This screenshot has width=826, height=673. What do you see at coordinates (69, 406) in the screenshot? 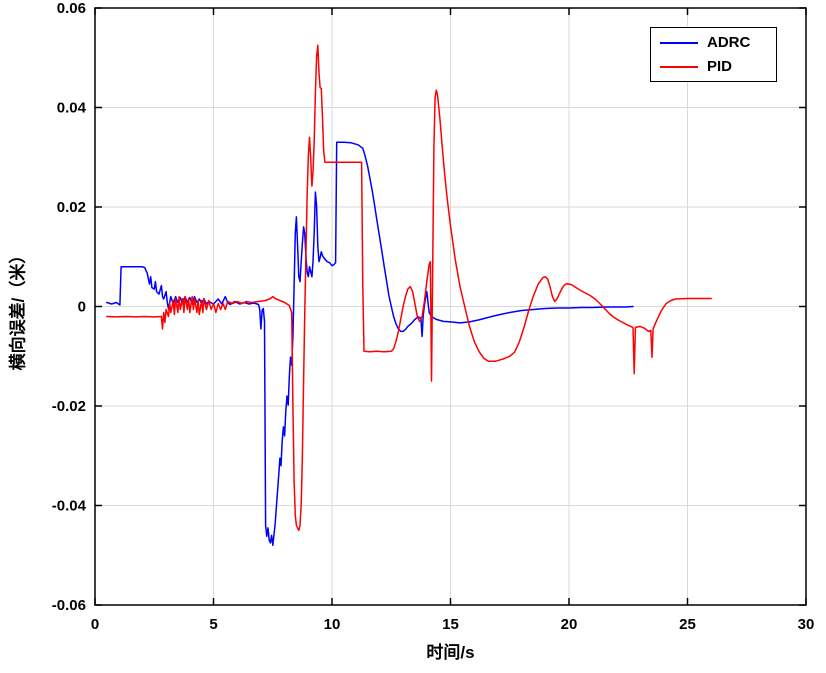
I see `svg-text: -0.02` at bounding box center [69, 406].